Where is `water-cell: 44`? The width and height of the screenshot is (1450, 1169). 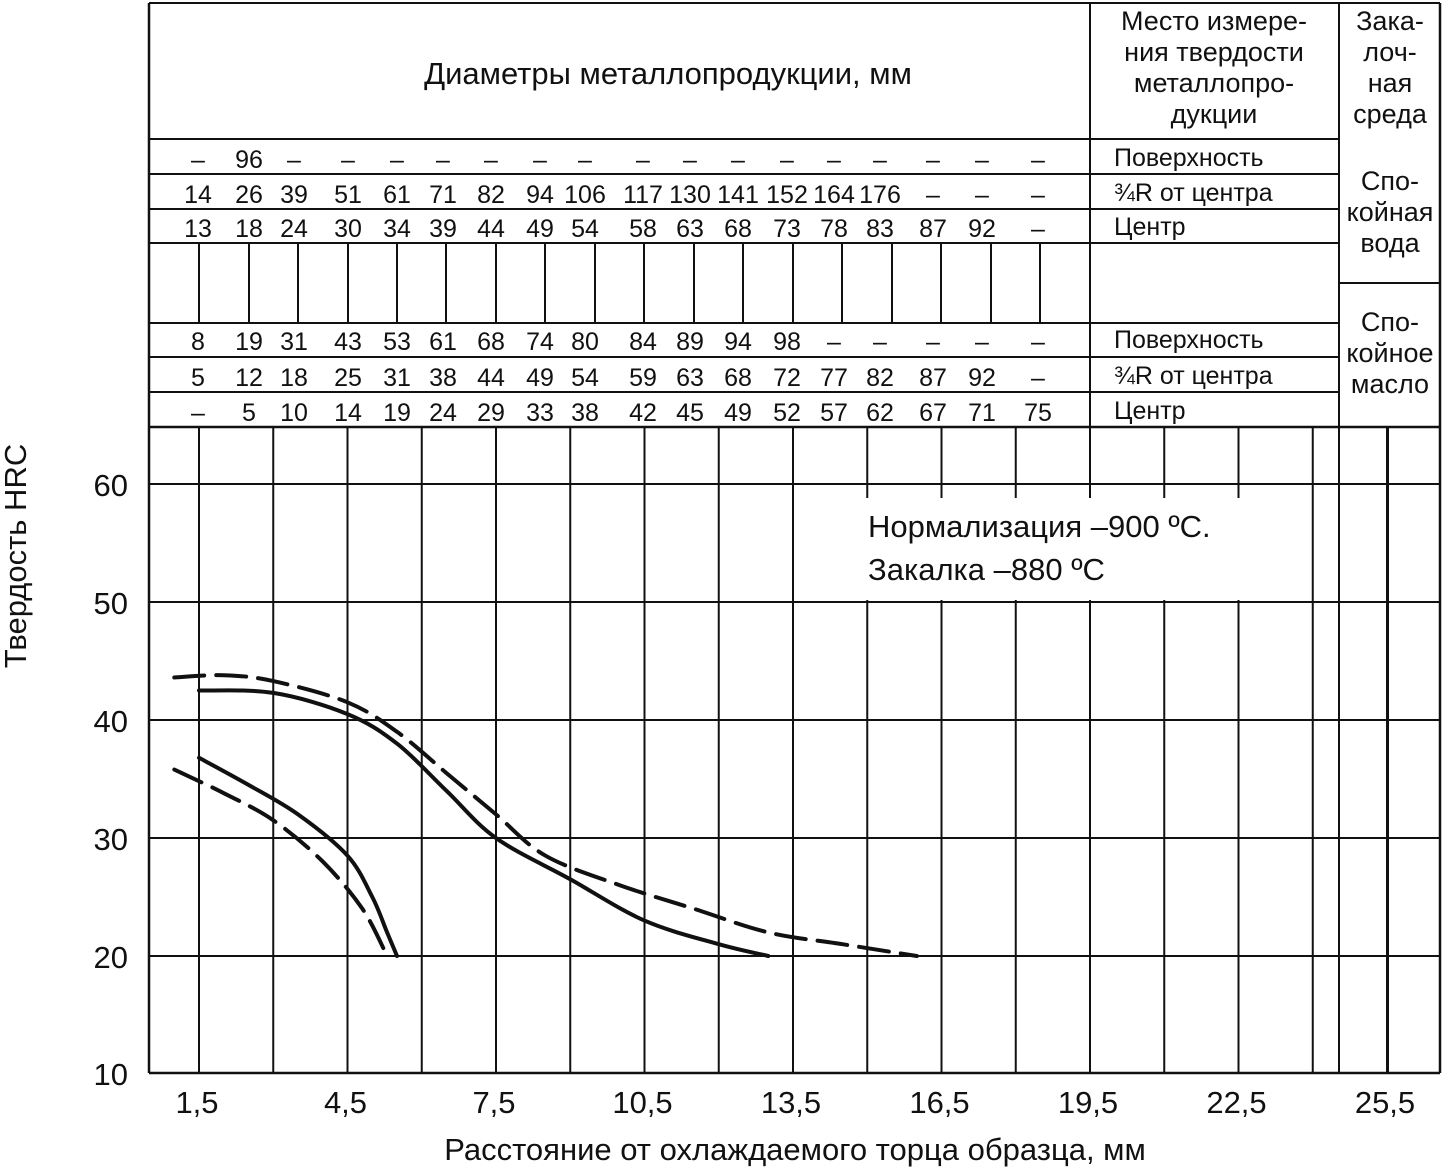
water-cell: 44 is located at coordinates (491, 229).